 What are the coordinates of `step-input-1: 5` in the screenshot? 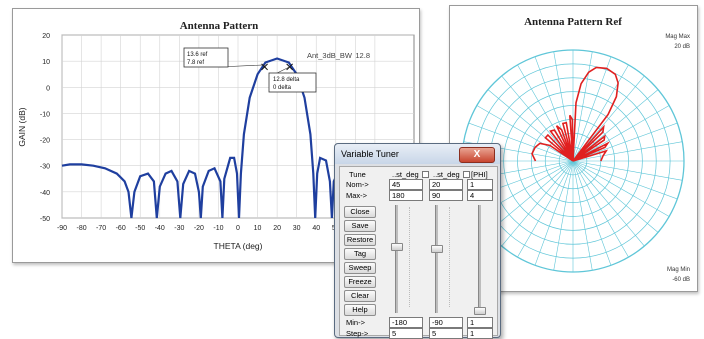 It's located at (406, 333).